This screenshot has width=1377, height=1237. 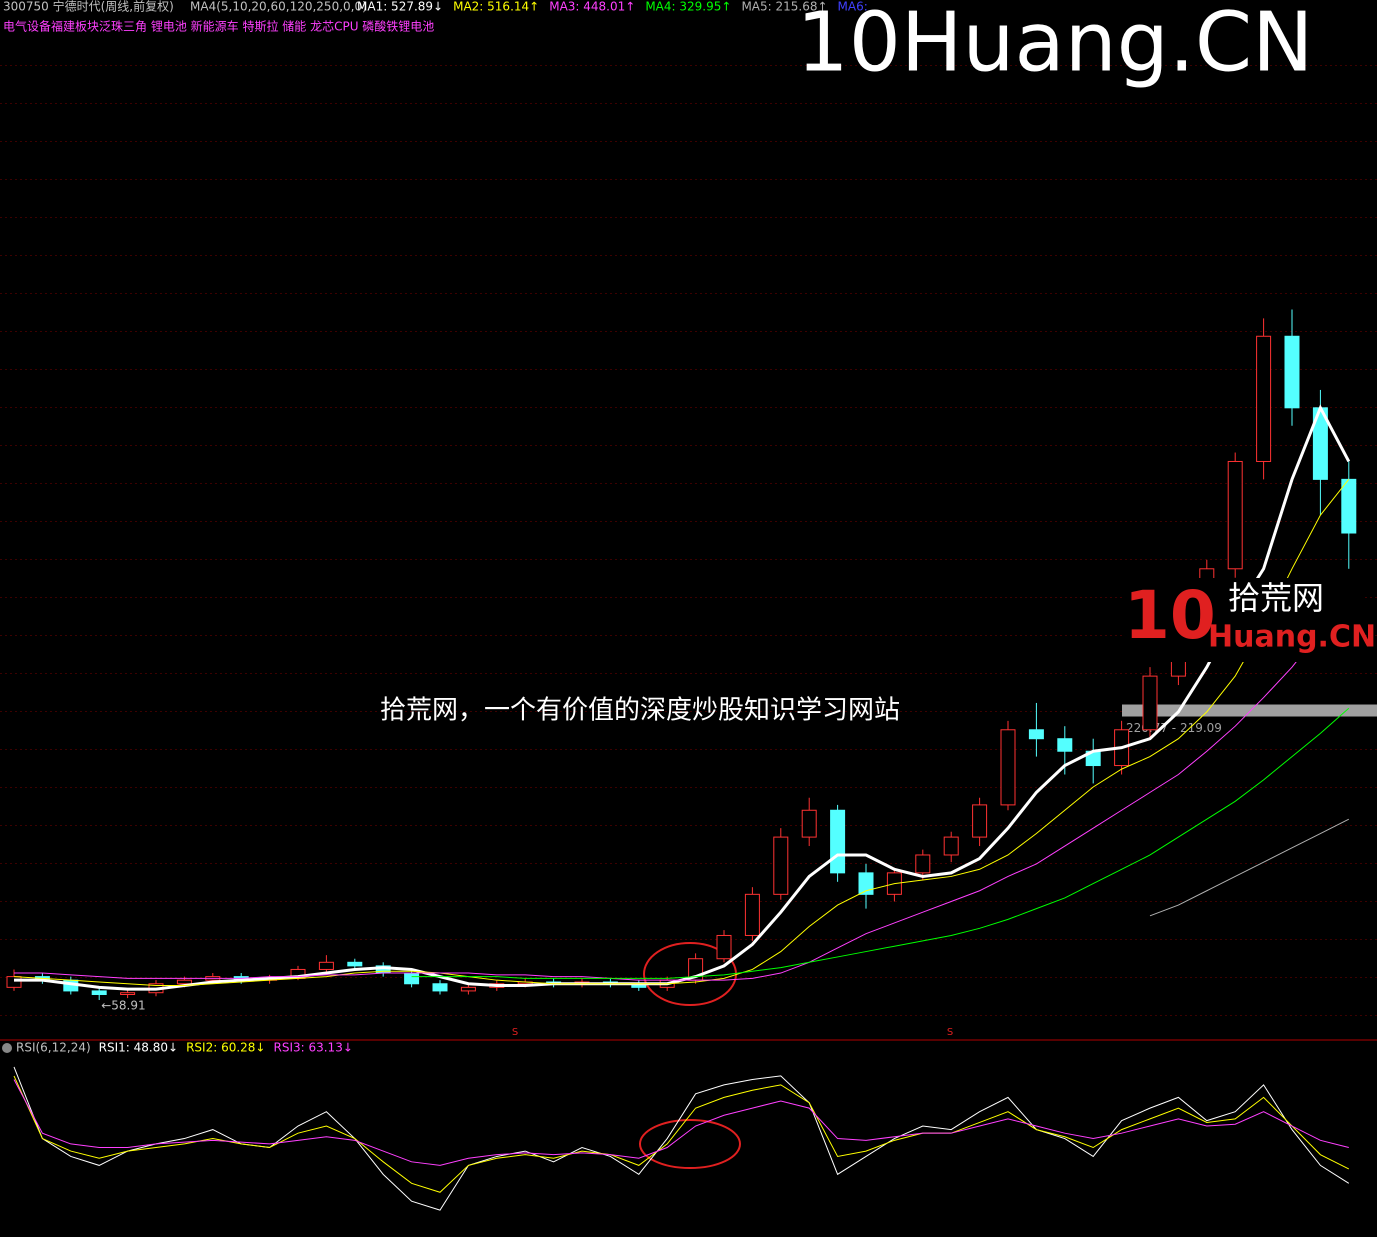 What do you see at coordinates (53, 1048) in the screenshot?
I see `rsi-legend: RSI(6,12,24)` at bounding box center [53, 1048].